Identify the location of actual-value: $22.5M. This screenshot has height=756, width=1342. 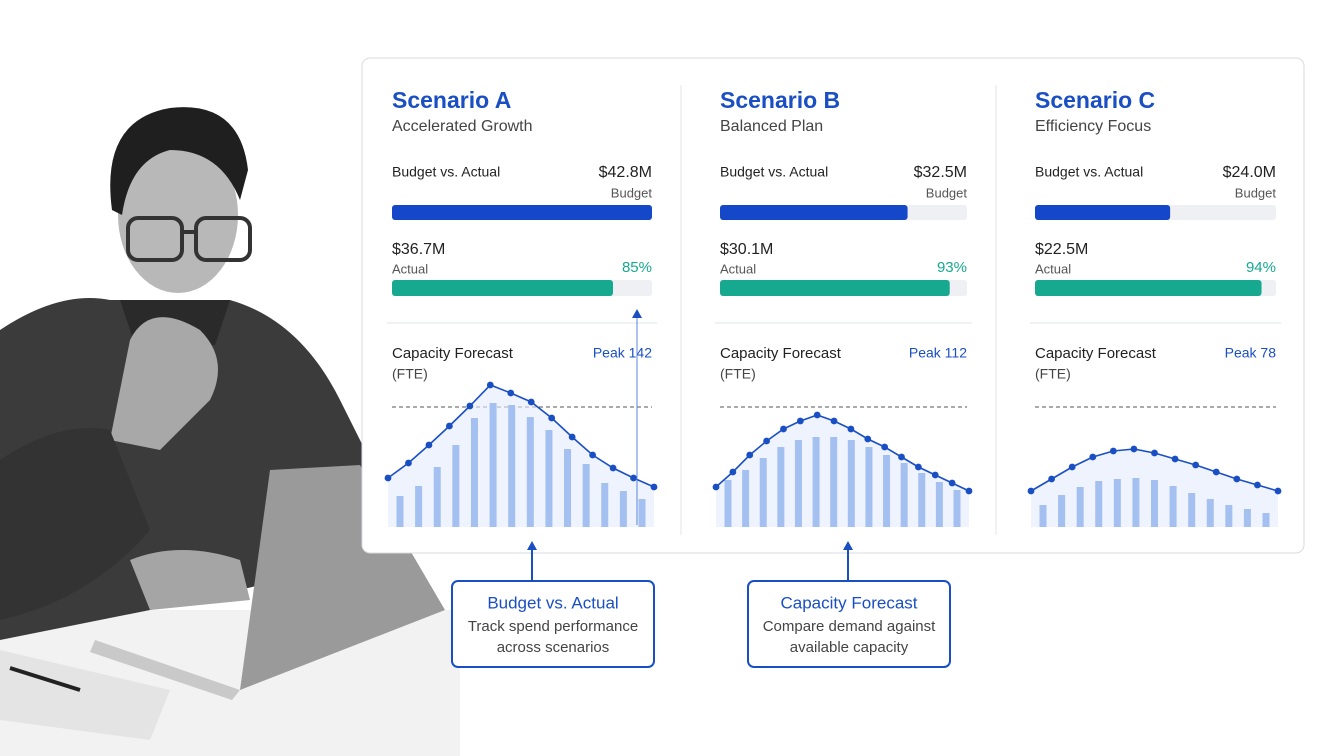
(1061, 249).